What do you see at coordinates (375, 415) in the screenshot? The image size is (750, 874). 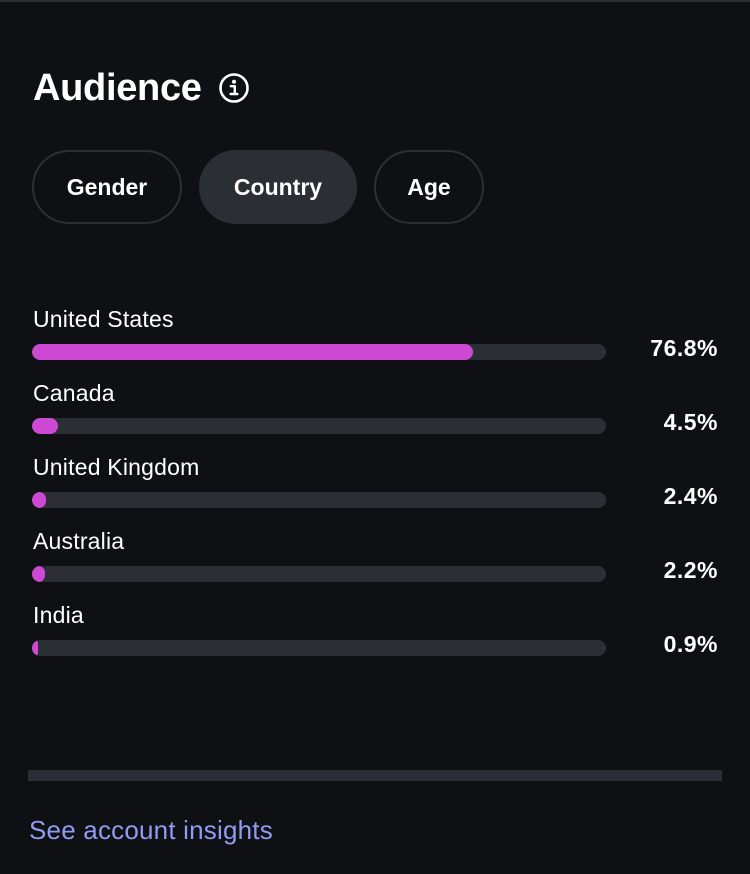 I see `country-row: Canada 4.5%` at bounding box center [375, 415].